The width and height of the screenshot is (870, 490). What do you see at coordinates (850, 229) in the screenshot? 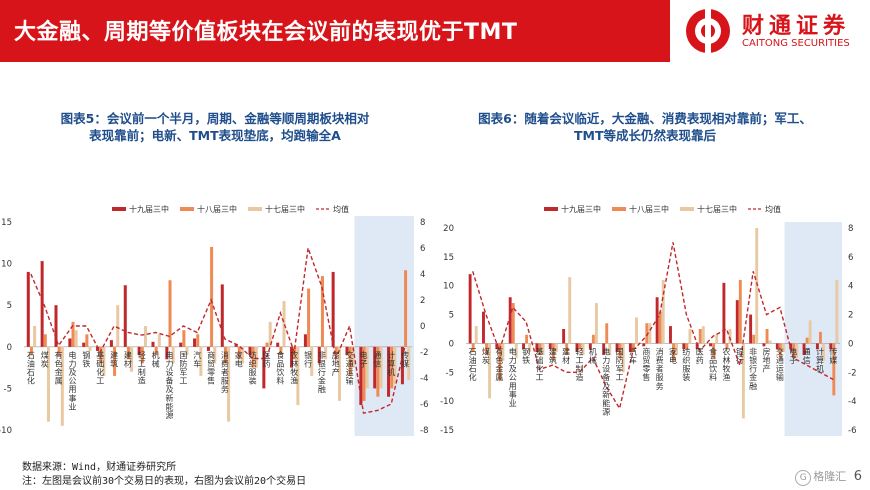
I see `right-yright-tick: 8` at bounding box center [850, 229].